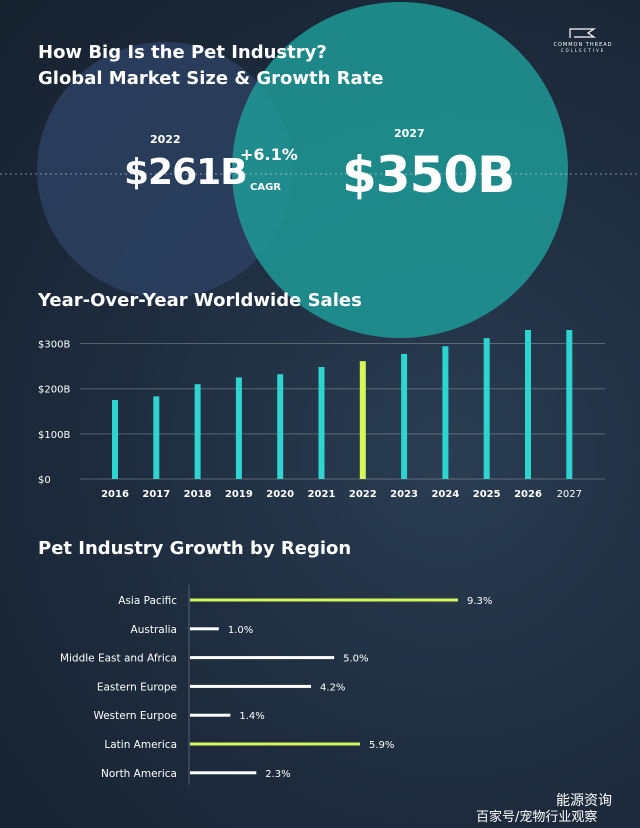  I want to click on year-2022-label: 2022, so click(165, 139).